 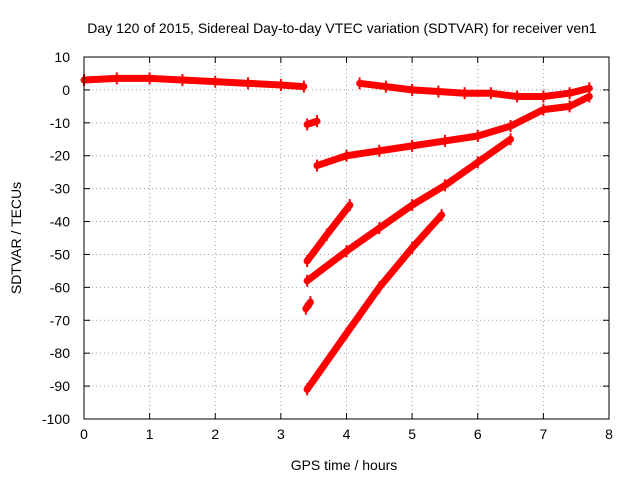 I want to click on y-tick-label: -50, so click(x=60, y=254).